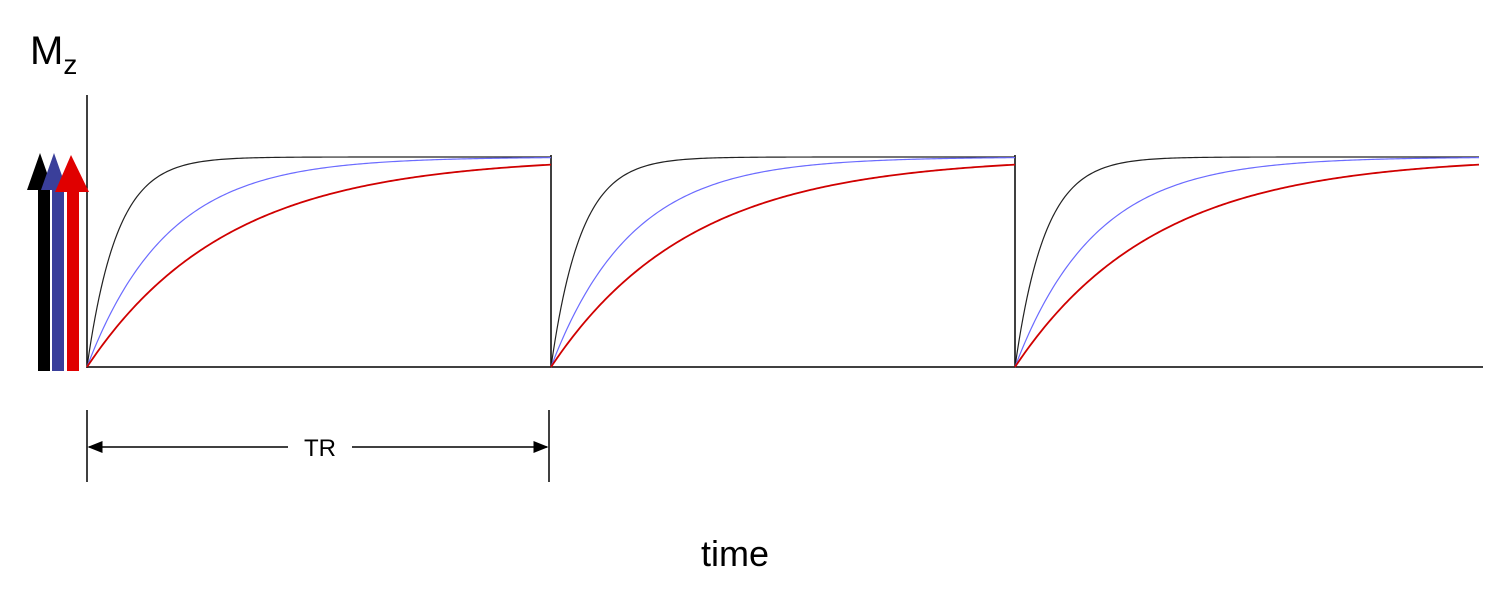 The image size is (1485, 604). What do you see at coordinates (53, 54) in the screenshot?
I see `y-axis-label: Mz` at bounding box center [53, 54].